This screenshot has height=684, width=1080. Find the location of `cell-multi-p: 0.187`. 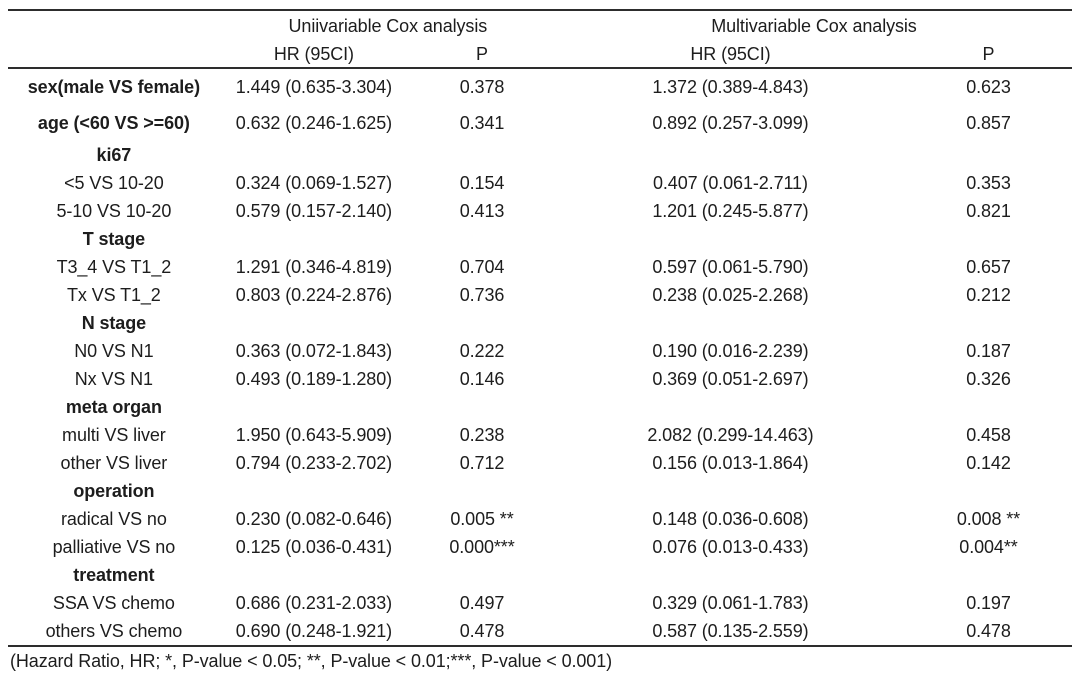

cell-multi-p: 0.187 is located at coordinates (988, 350).